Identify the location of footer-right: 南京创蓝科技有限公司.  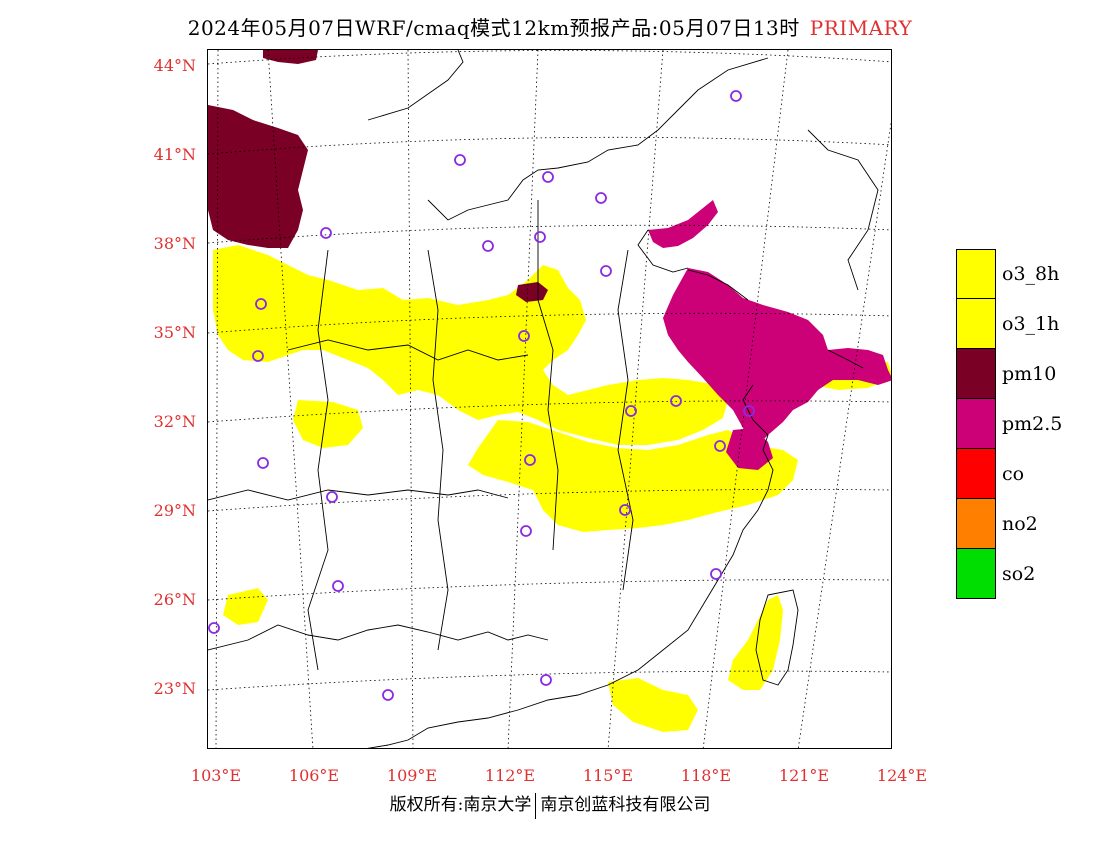
(625, 805).